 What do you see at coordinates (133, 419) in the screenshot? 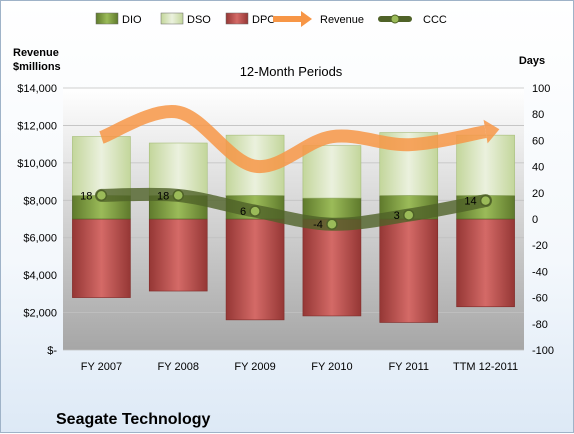
I see `company-name: Seagate Technology` at bounding box center [133, 419].